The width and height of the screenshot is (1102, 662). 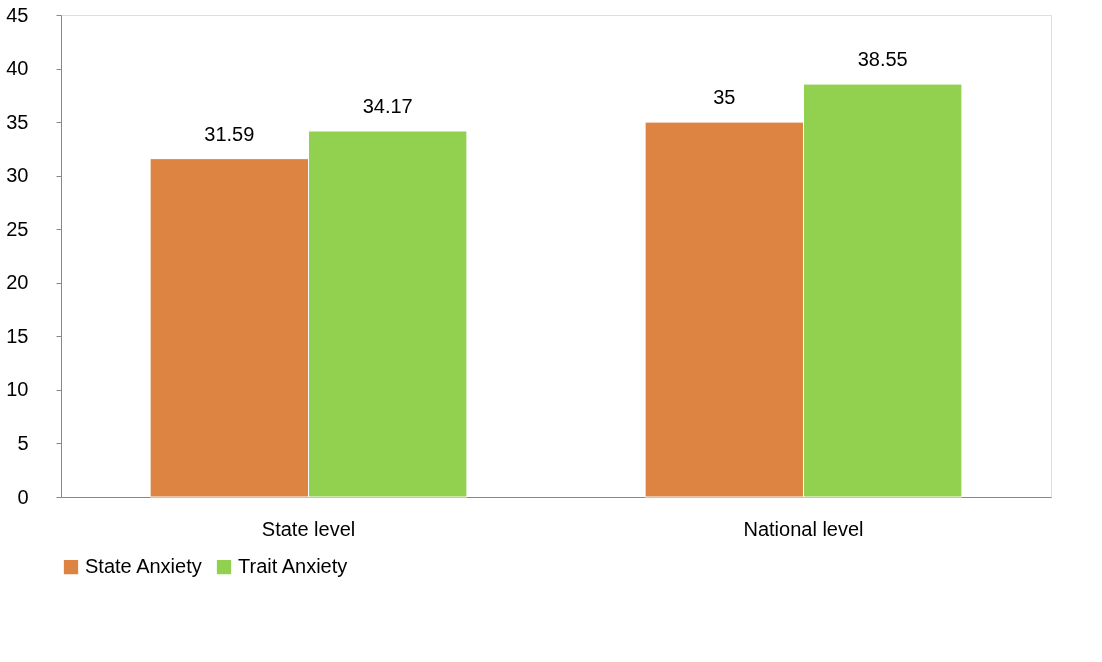 I want to click on y-tick-label: 0, so click(x=23, y=496).